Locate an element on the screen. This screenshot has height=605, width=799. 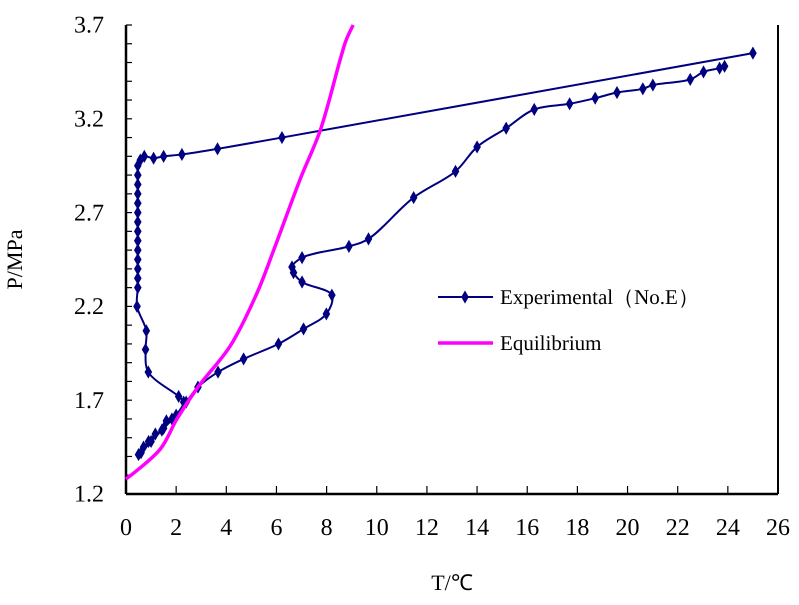
x-tick-label: 12 is located at coordinates (426, 528).